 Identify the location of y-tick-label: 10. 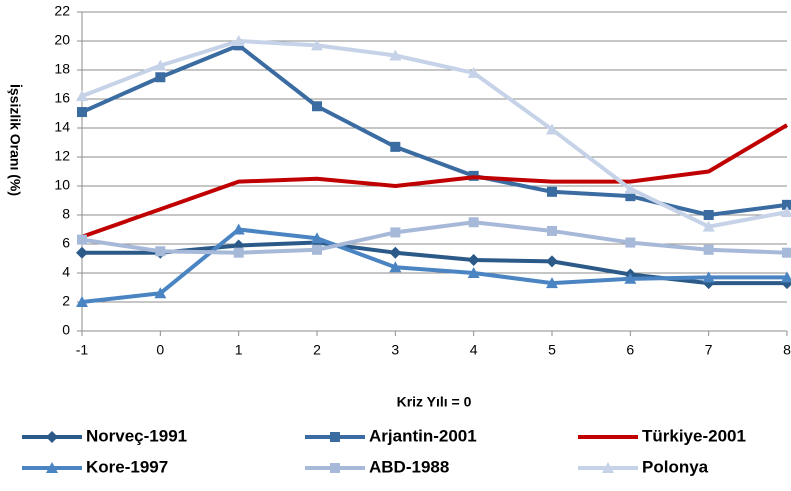
(62, 185).